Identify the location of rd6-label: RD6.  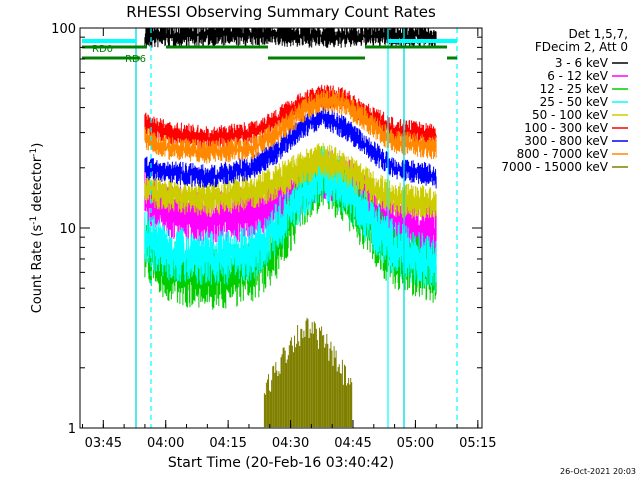
(135, 59).